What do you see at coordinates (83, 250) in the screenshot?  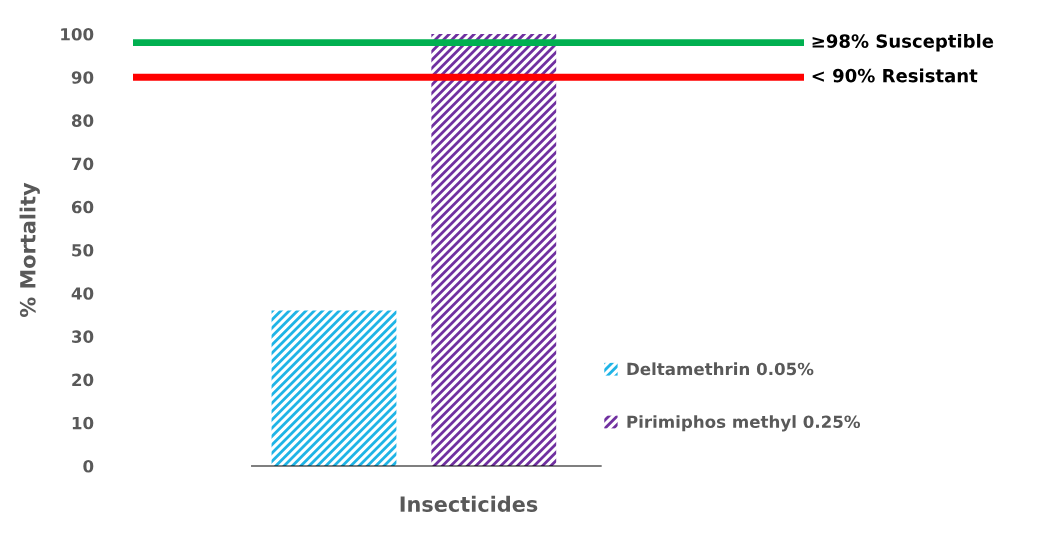 I see `y-tick-label: 50` at bounding box center [83, 250].